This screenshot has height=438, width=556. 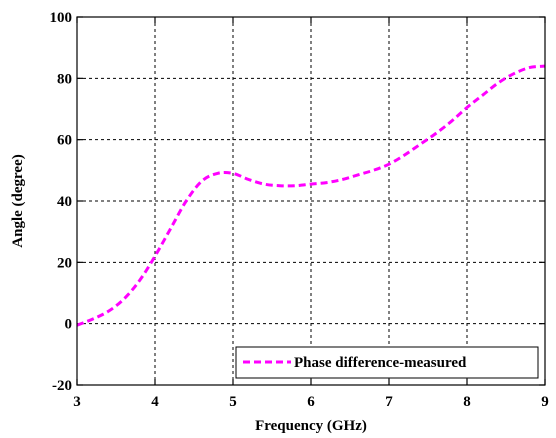 What do you see at coordinates (62, 386) in the screenshot?
I see `y-tick-label: -20` at bounding box center [62, 386].